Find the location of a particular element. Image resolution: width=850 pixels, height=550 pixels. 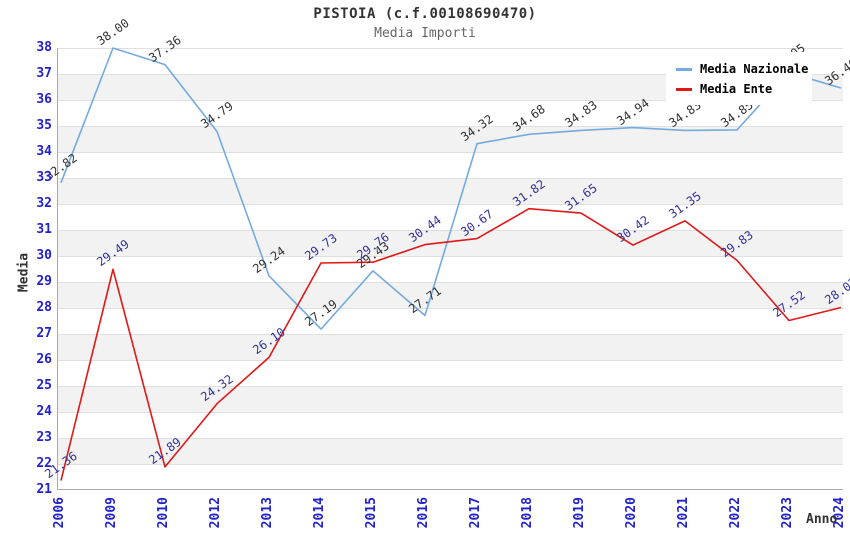

y-tick-label-38: 38 is located at coordinates (44, 47).